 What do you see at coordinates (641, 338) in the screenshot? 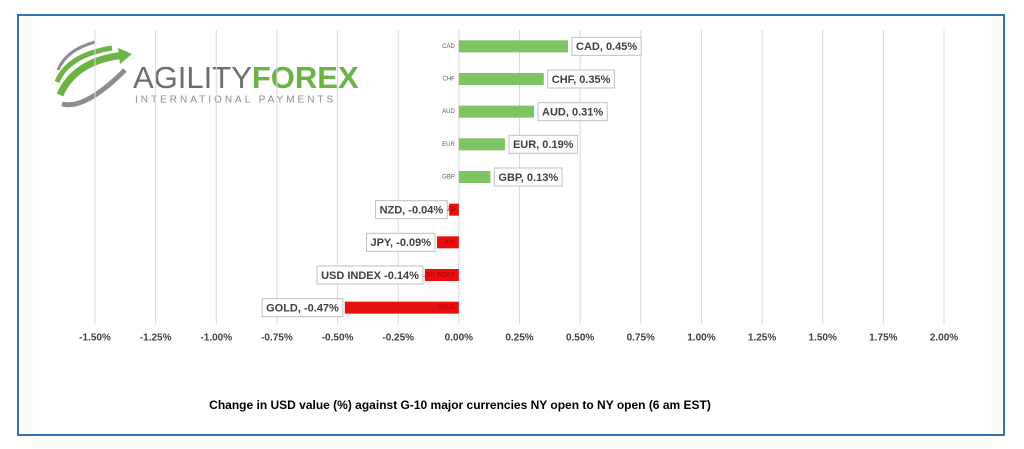
I see `x-tick-label: 0.75%` at bounding box center [641, 338].